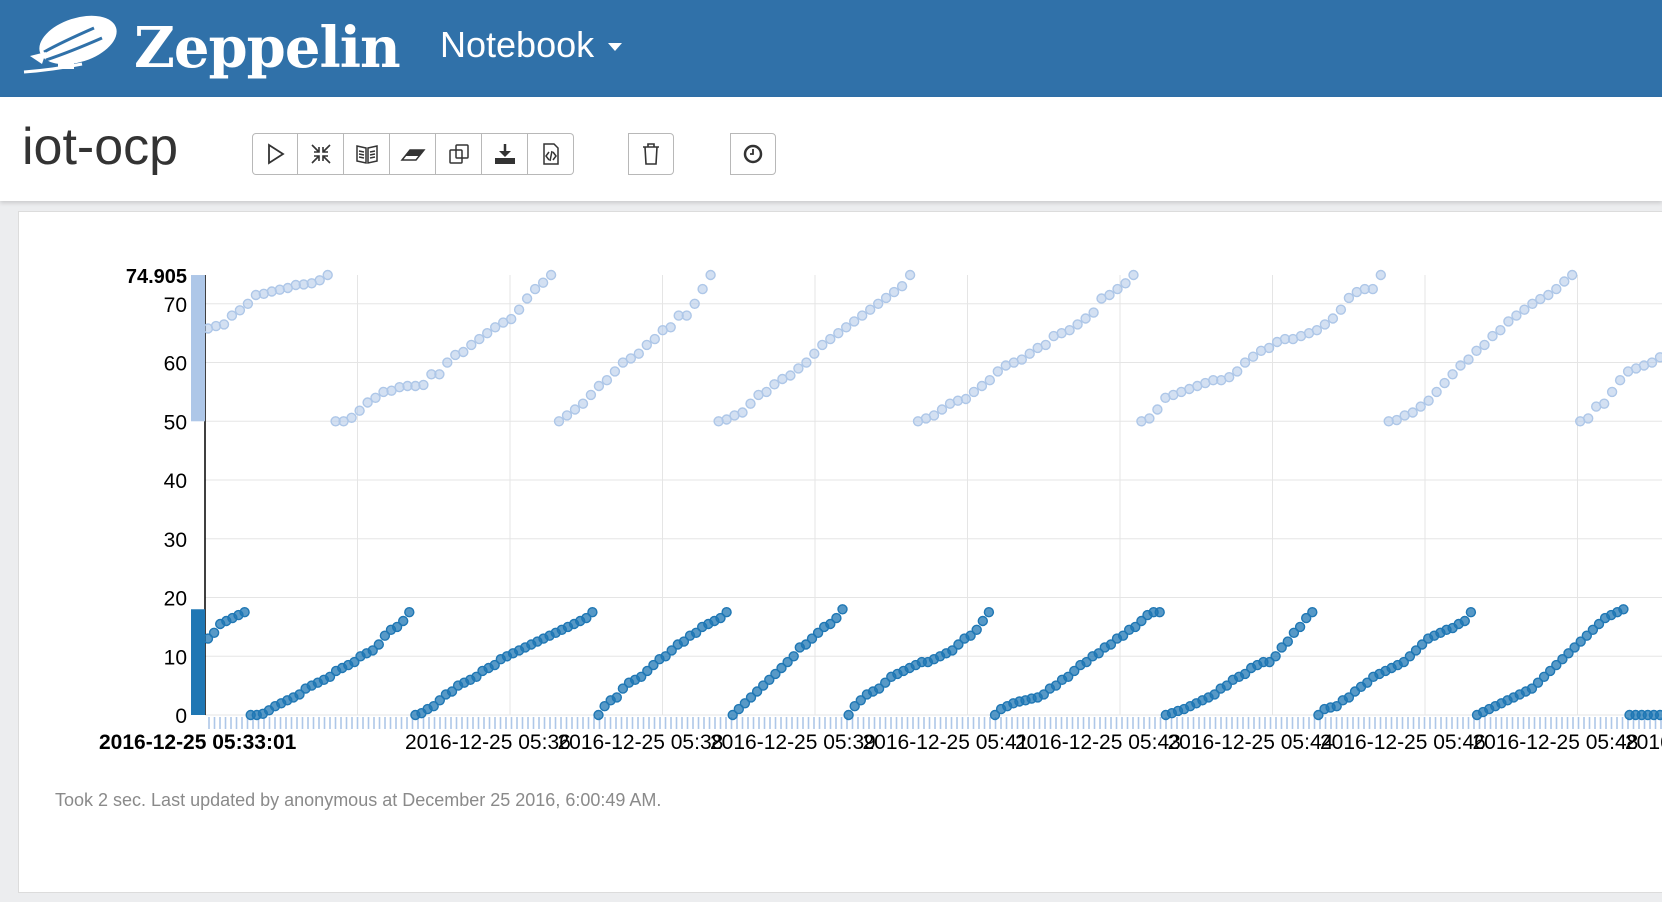 The width and height of the screenshot is (1662, 902). I want to click on export-note-button, so click(505, 154).